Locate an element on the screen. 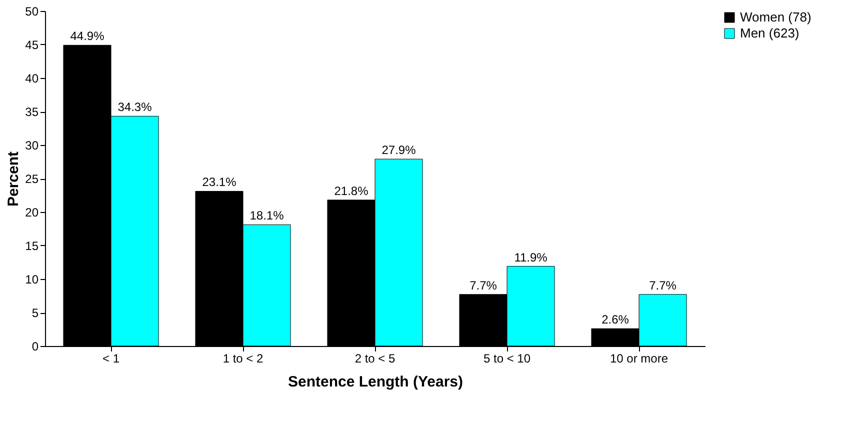 Image resolution: width=847 pixels, height=426 pixels. y-tick-label: 30 is located at coordinates (32, 145).